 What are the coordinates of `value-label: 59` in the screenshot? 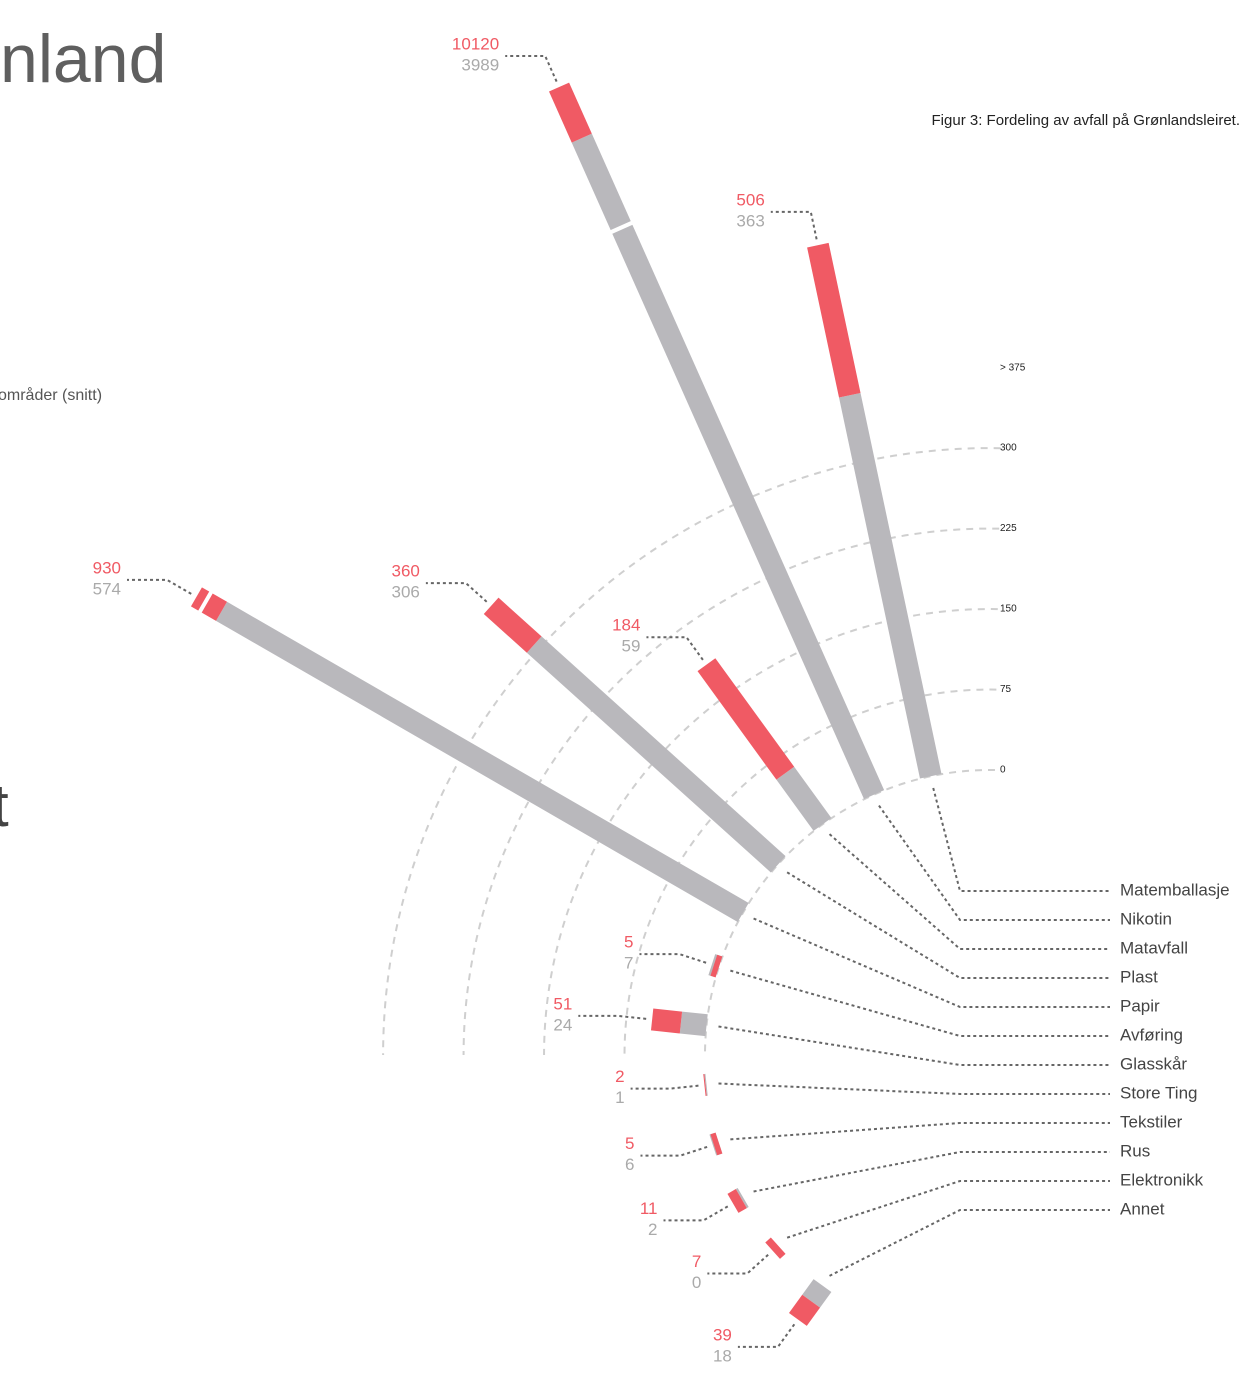 It's located at (631, 646).